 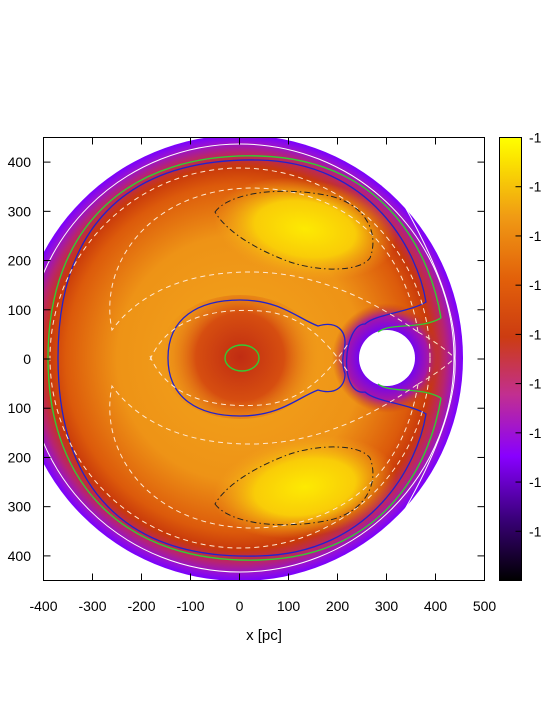 What do you see at coordinates (436, 606) in the screenshot?
I see `x-tick-label: 400` at bounding box center [436, 606].